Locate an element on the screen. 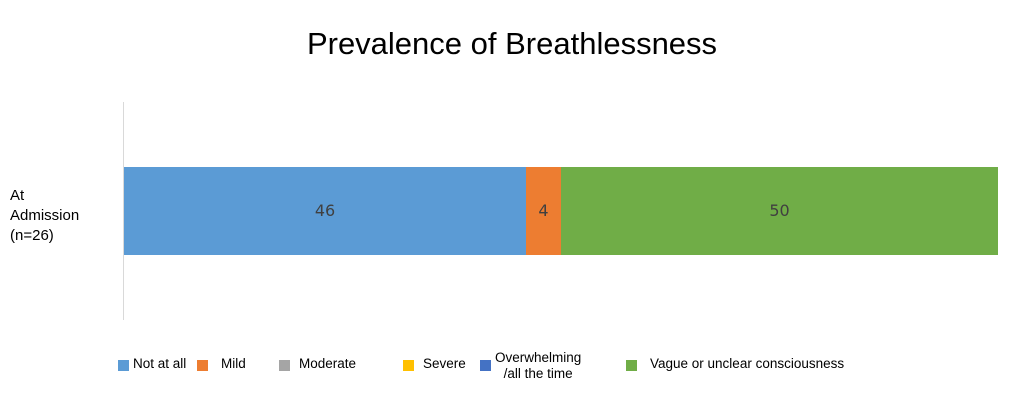 Image resolution: width=1024 pixels, height=400 pixels. vertical-axis-line is located at coordinates (123, 211).